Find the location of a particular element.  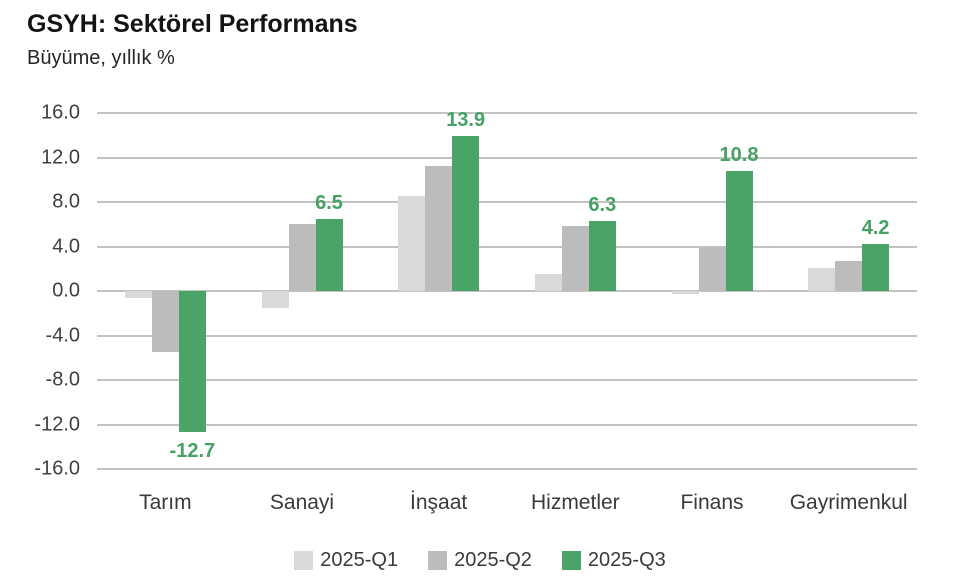

y-tick-label: 4.0 is located at coordinates (66, 246).